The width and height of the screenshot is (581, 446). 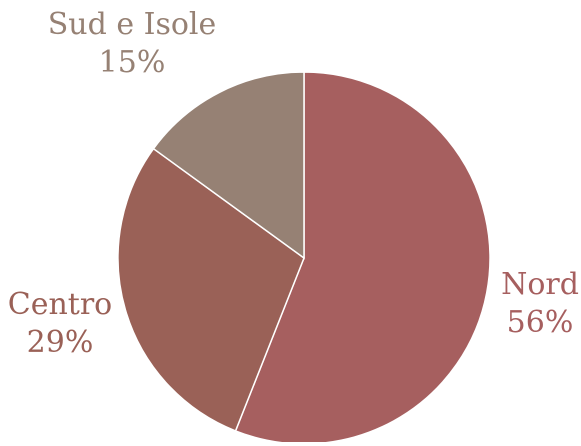 I want to click on slice-label-sud-e-isole: Sud e Isole, so click(x=132, y=24).